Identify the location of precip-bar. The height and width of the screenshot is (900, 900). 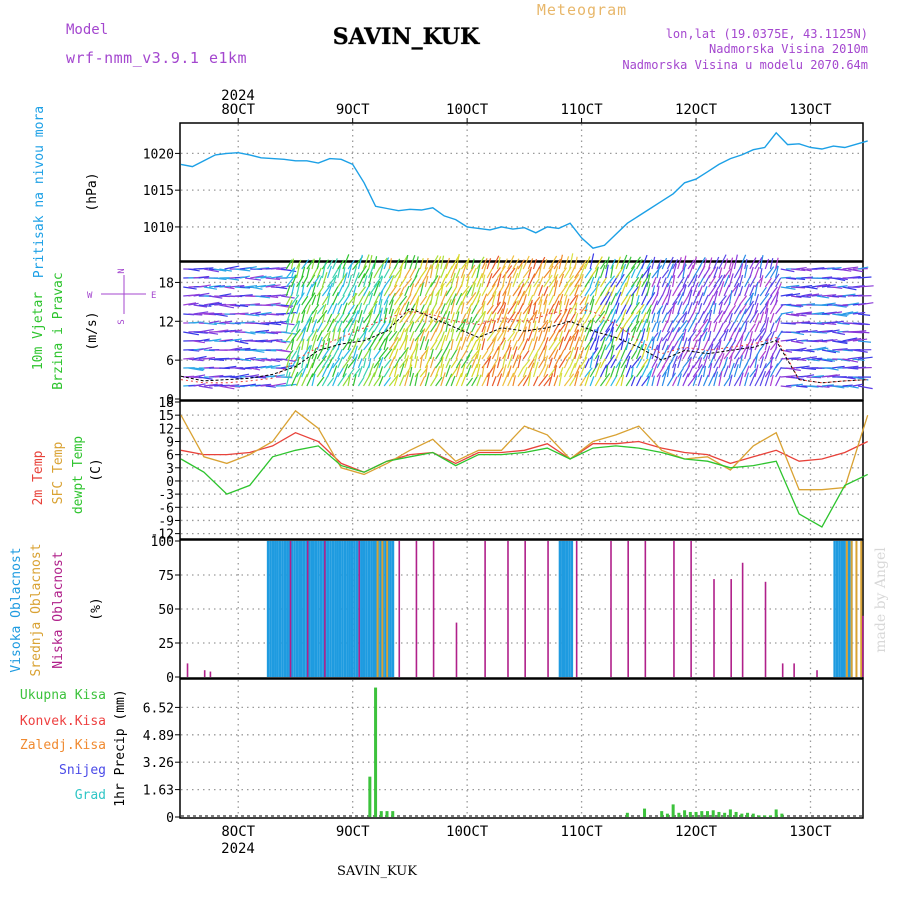
(370, 796).